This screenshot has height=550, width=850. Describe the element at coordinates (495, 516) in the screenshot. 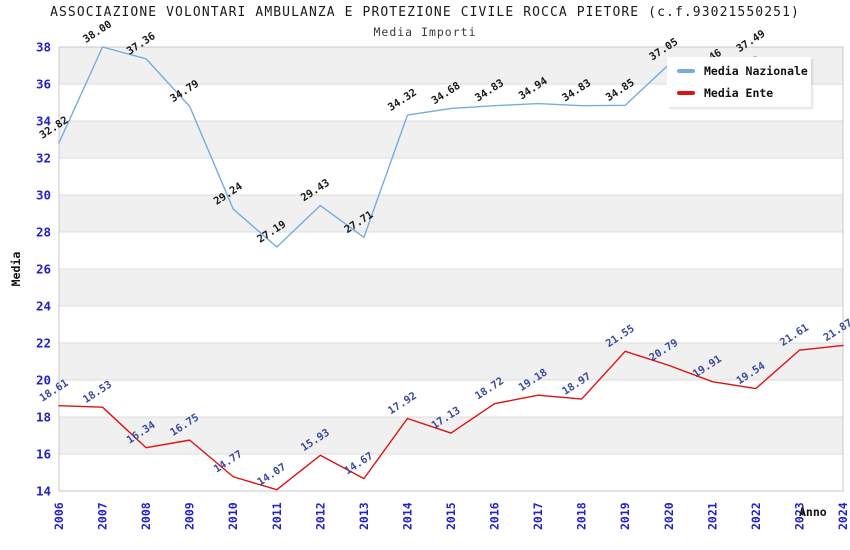

I see `x-tick-label: 2016` at that location.